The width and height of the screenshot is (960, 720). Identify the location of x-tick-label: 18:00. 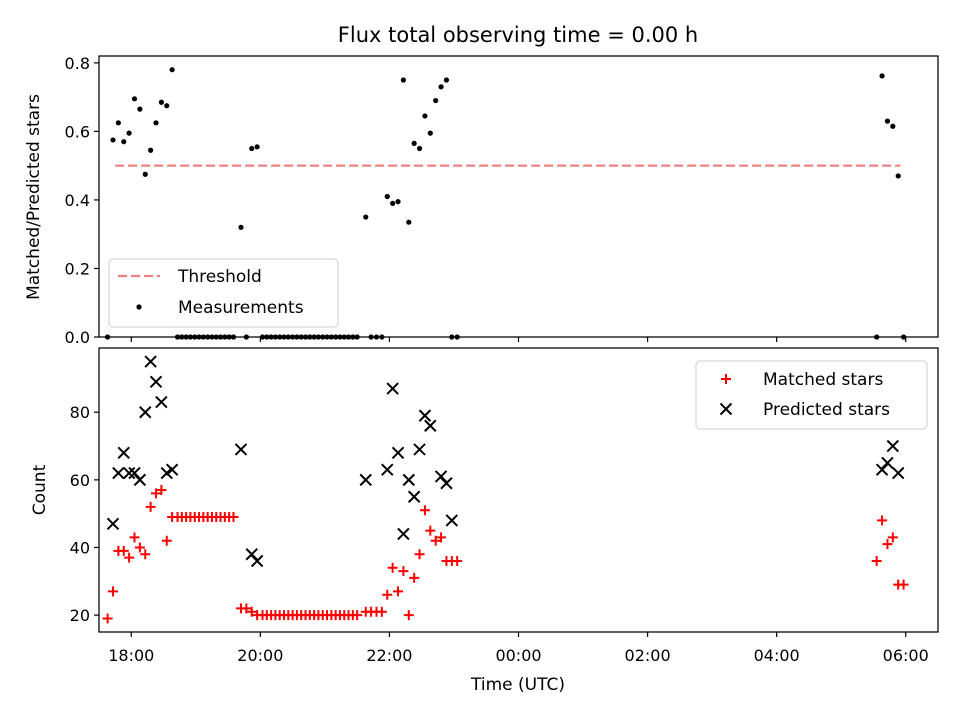
(131, 655).